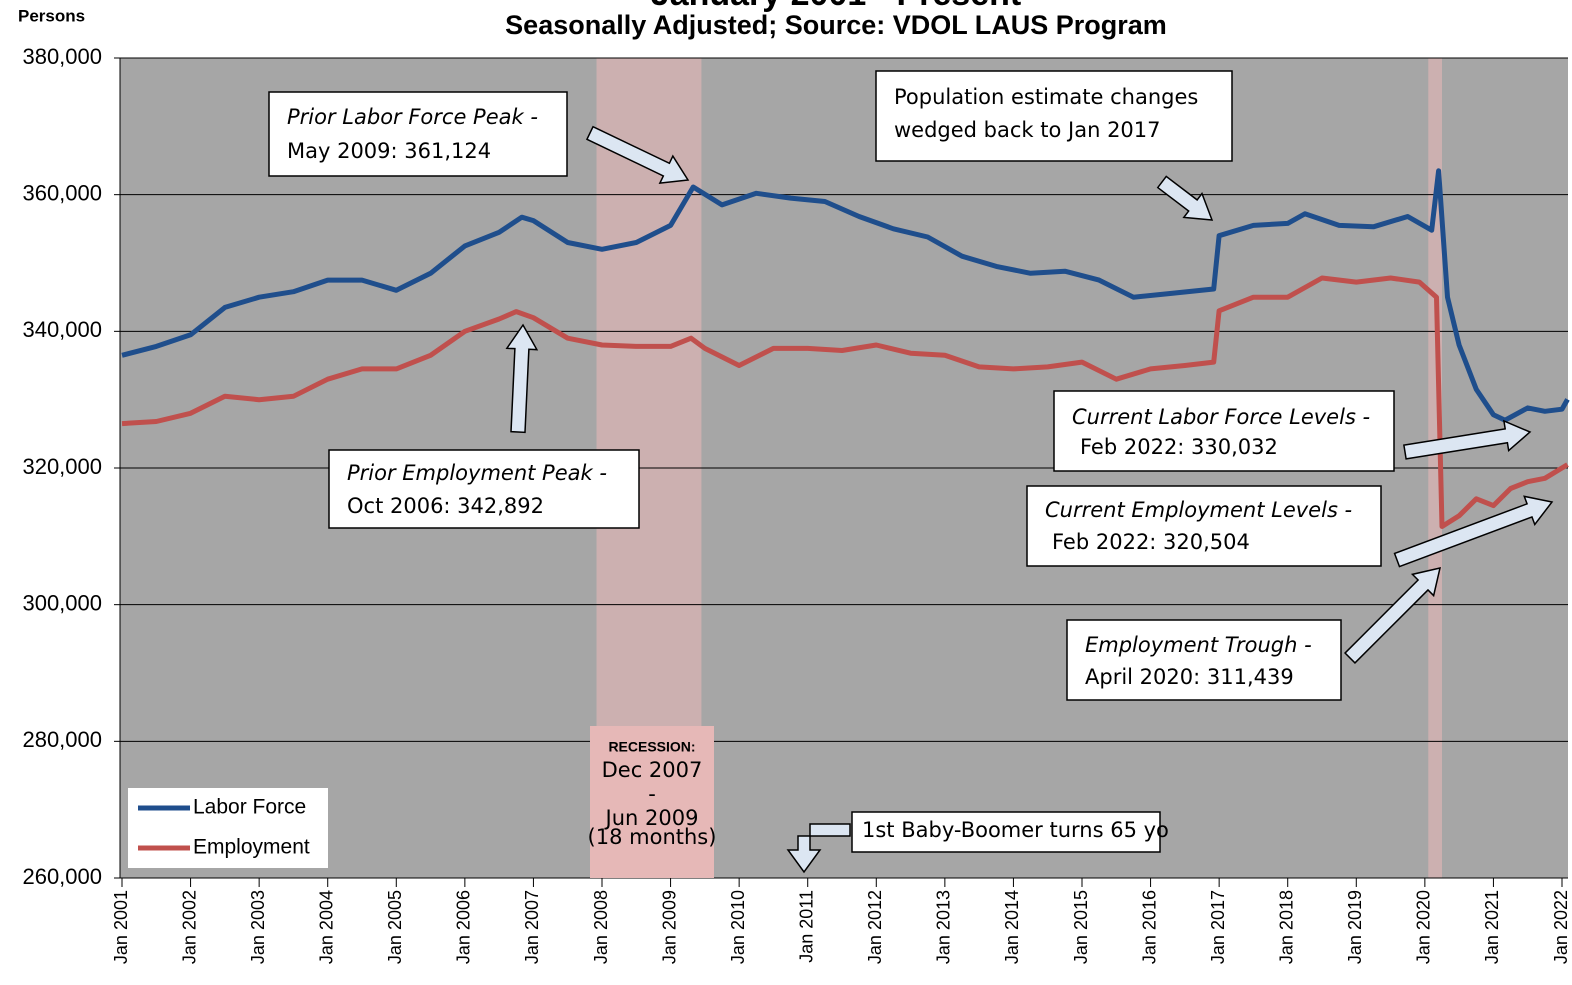  Describe the element at coordinates (258, 927) in the screenshot. I see `x-tick-label: Jan 2003` at that location.